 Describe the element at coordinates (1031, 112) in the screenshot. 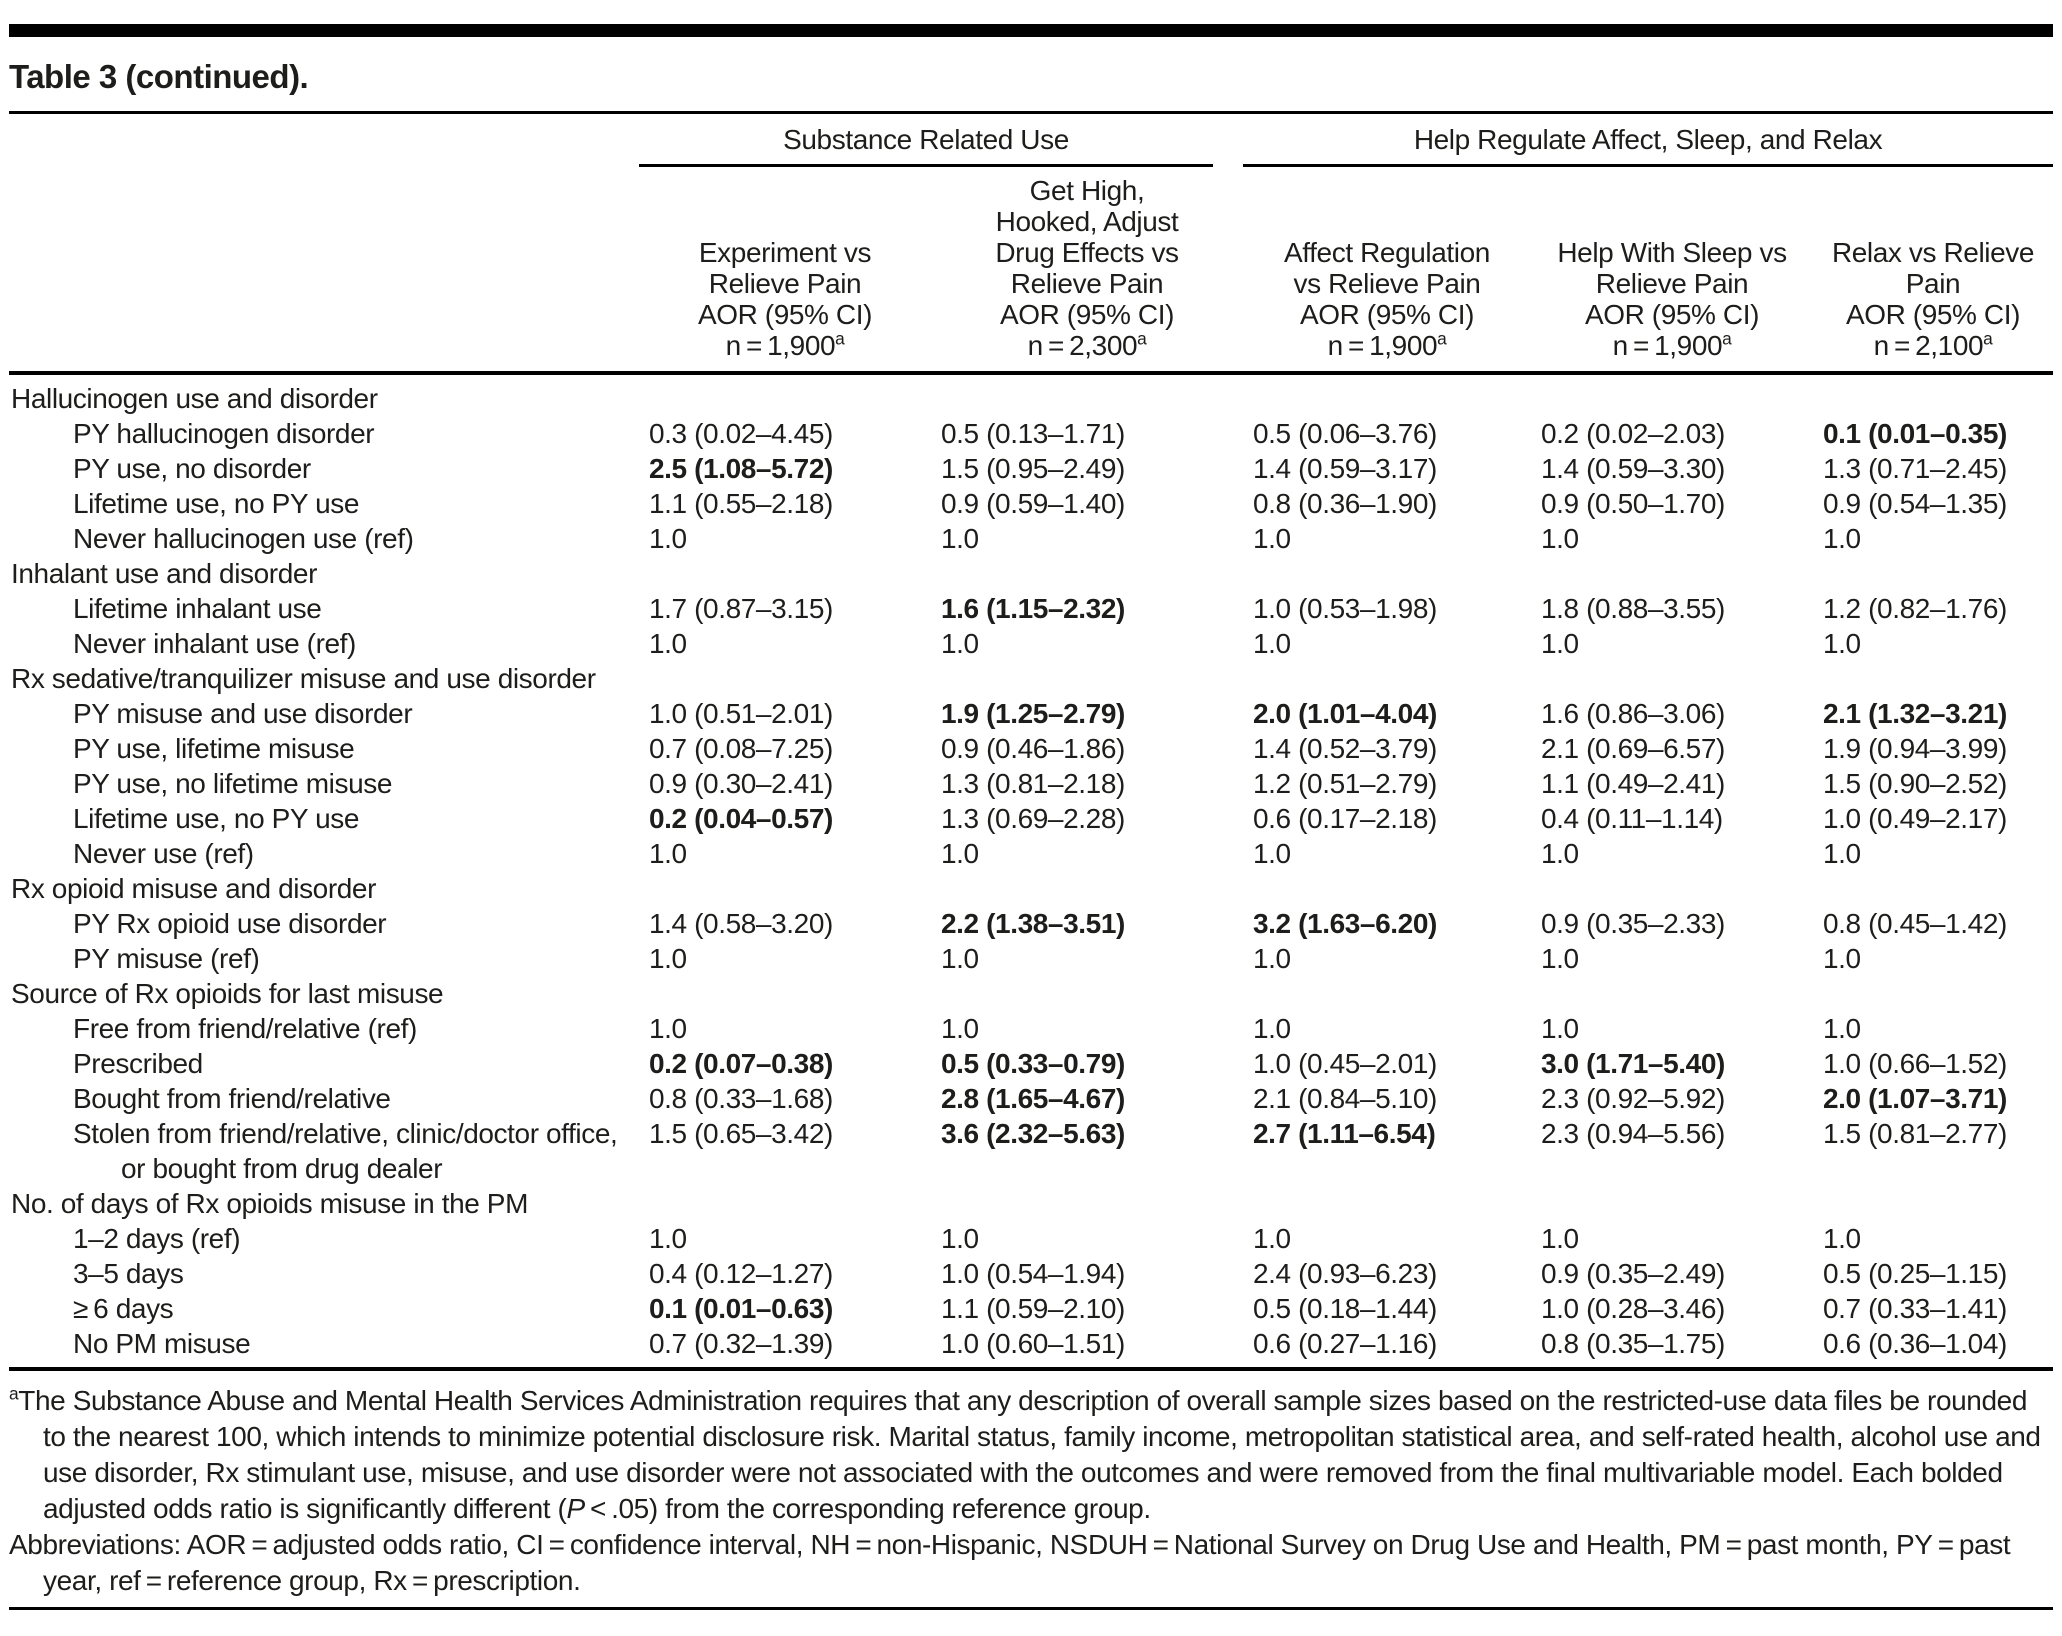

I see `title-rule` at that location.